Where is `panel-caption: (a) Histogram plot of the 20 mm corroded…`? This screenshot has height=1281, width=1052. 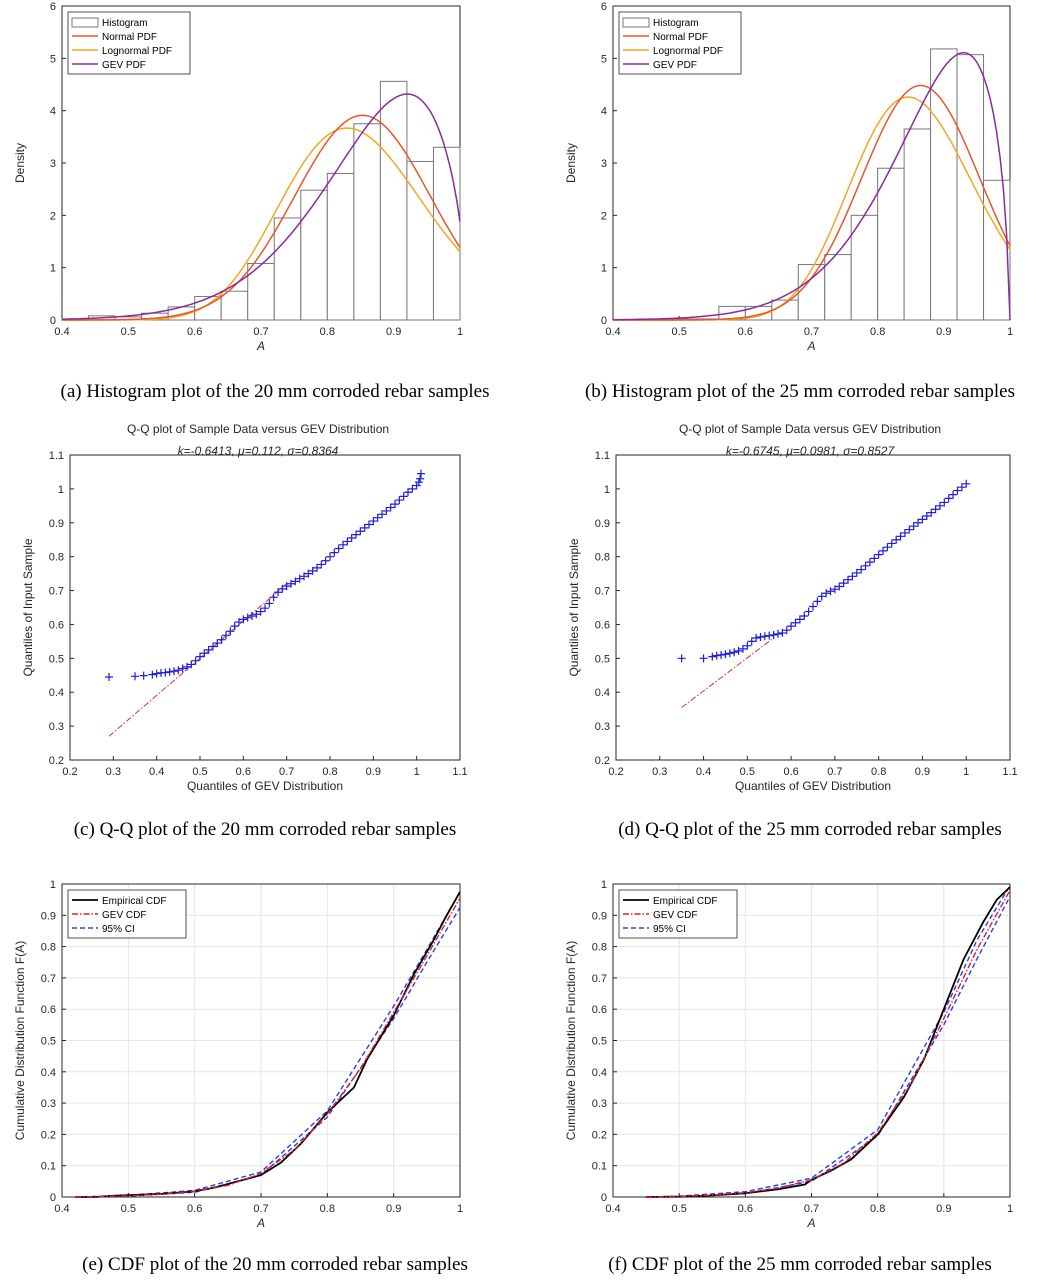 panel-caption: (a) Histogram plot of the 20 mm corroded… is located at coordinates (275, 391).